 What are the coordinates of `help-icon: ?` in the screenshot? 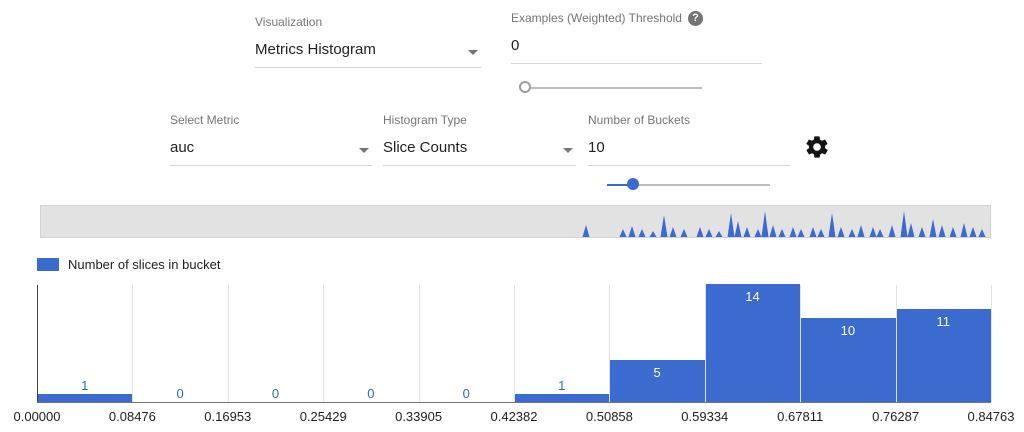 It's located at (695, 18).